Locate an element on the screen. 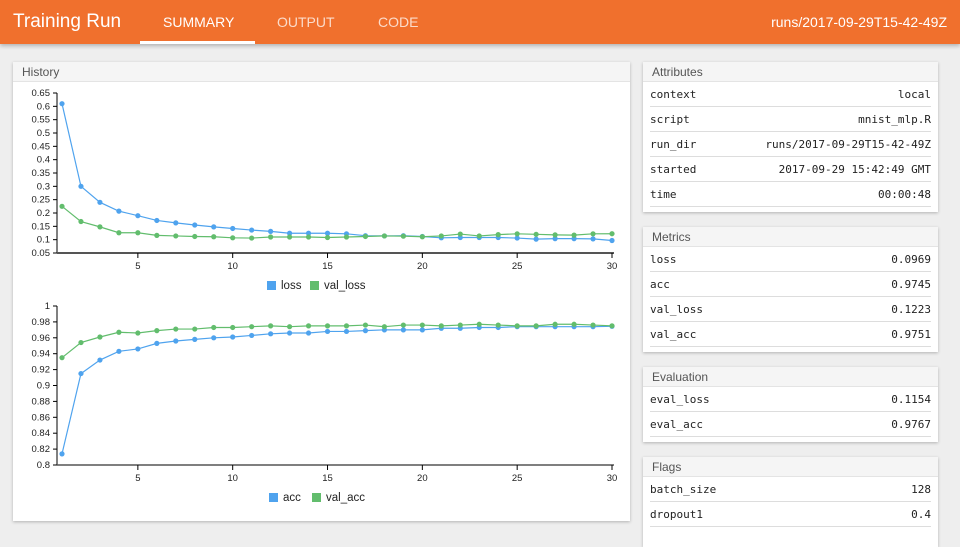 This screenshot has height=547, width=960. evaluation-row: eval_loss 0.1154 is located at coordinates (790, 399).